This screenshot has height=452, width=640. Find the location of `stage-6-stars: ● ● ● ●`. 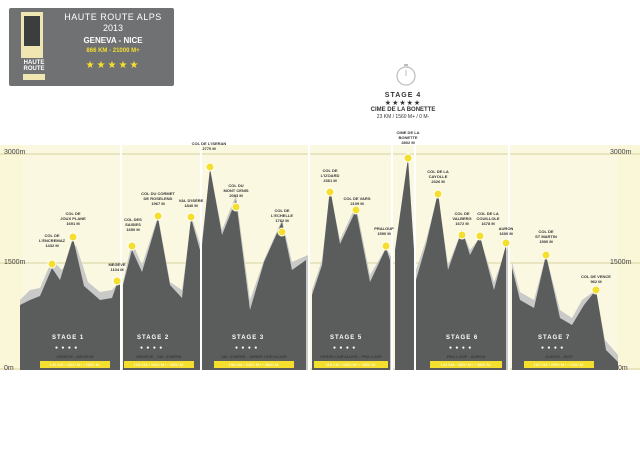

stage-6-stars: ● ● ● ● is located at coordinates (461, 348).